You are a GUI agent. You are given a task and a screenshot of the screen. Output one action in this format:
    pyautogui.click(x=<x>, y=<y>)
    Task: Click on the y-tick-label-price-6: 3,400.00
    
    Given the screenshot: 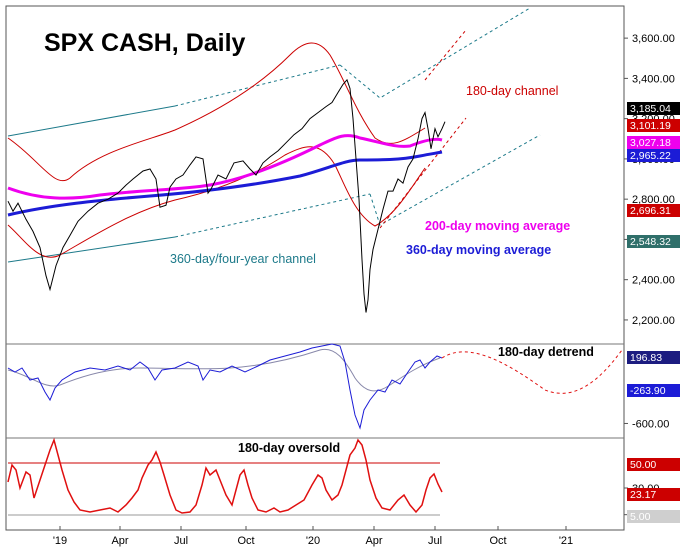 What is the action you would take?
    pyautogui.click(x=653, y=79)
    